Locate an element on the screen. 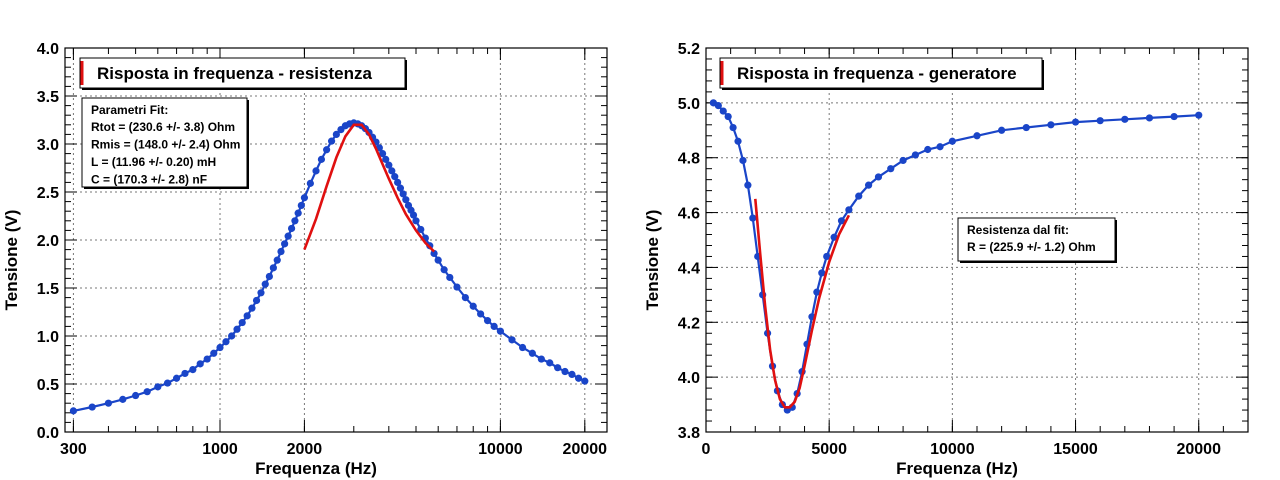 This screenshot has height=480, width=1280. y-tick-label: 4.2 is located at coordinates (689, 323).